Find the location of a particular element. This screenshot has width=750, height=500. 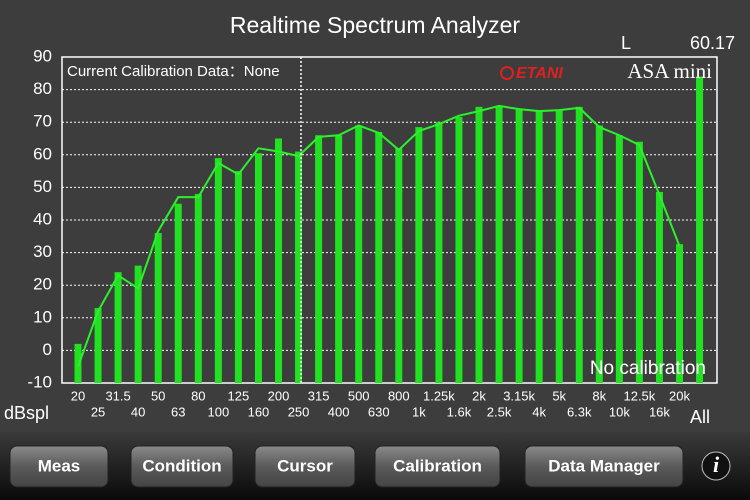

x-tick-label: 160 is located at coordinates (259, 411).